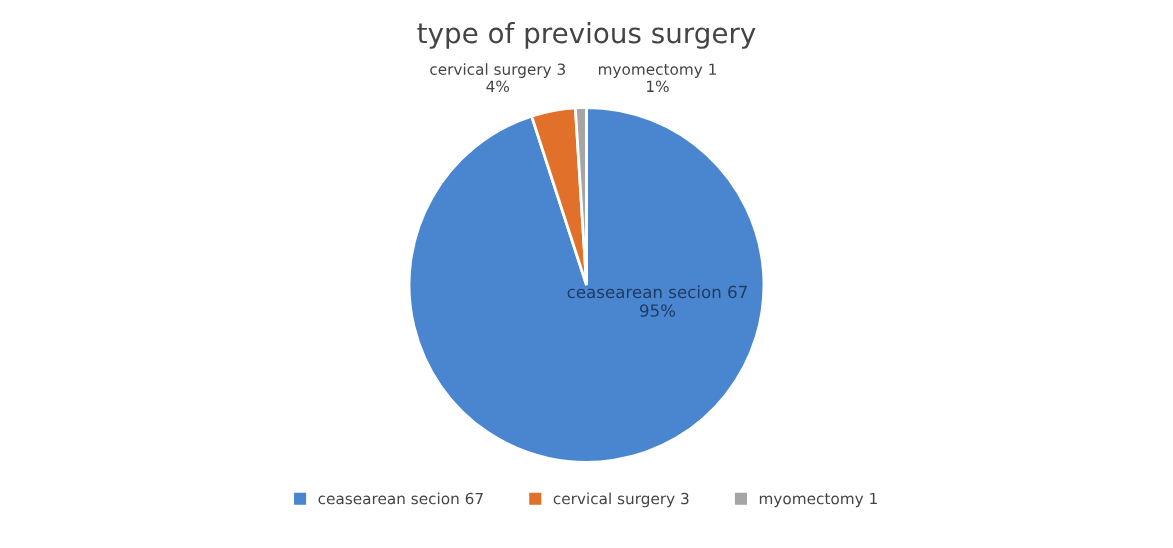 This screenshot has height=548, width=1173. Describe the element at coordinates (586, 35) in the screenshot. I see `chart-title: type of previous surgery` at that location.